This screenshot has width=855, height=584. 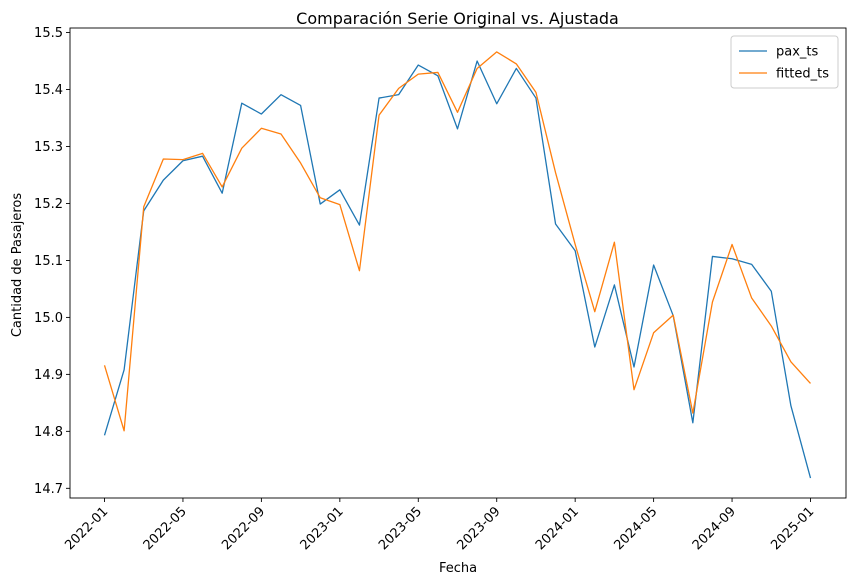 What do you see at coordinates (458, 568) in the screenshot?
I see `x-axis-label: Fecha` at bounding box center [458, 568].